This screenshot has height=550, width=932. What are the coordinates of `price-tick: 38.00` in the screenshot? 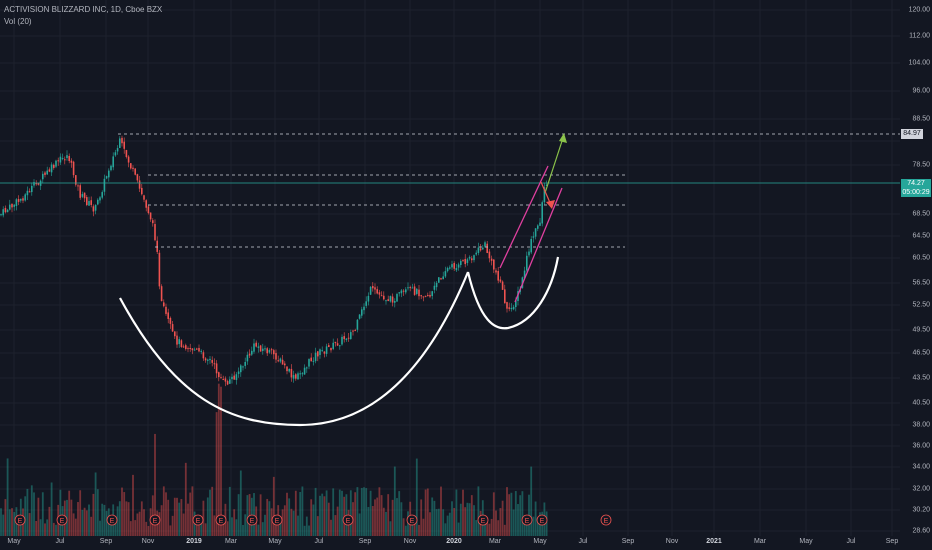 It's located at (921, 425).